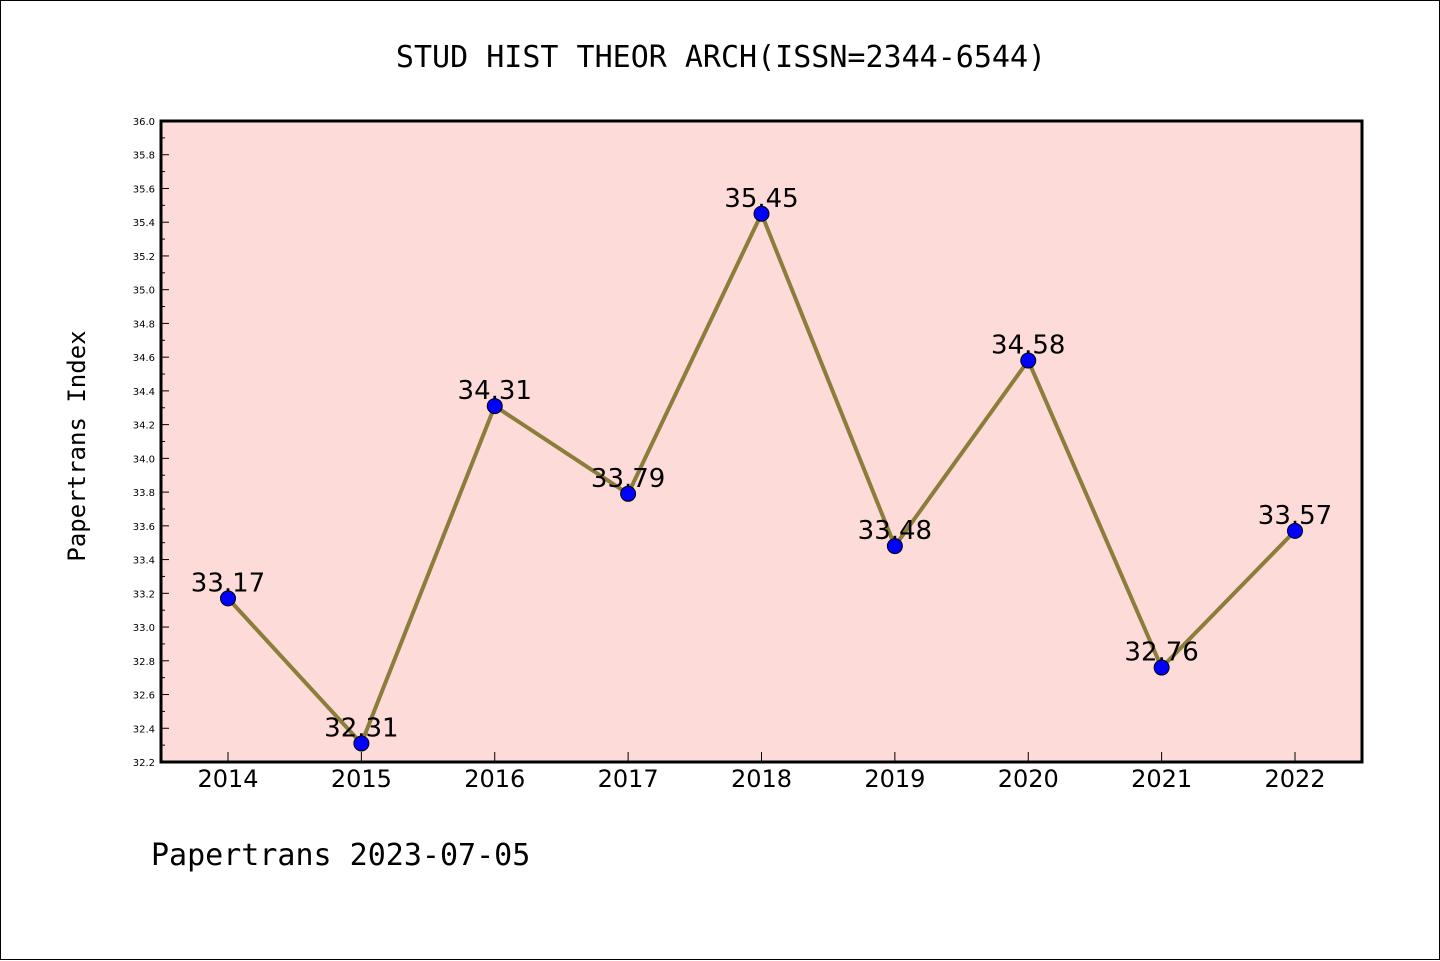  I want to click on data-label: 32.31, so click(361, 728).